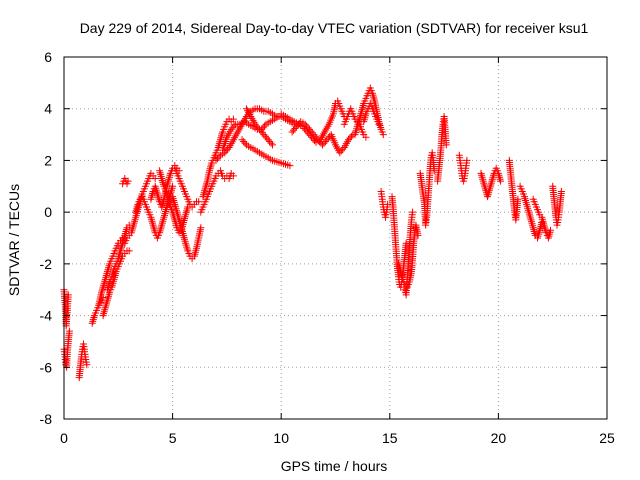  I want to click on y-tick-label: 6, so click(48, 57).